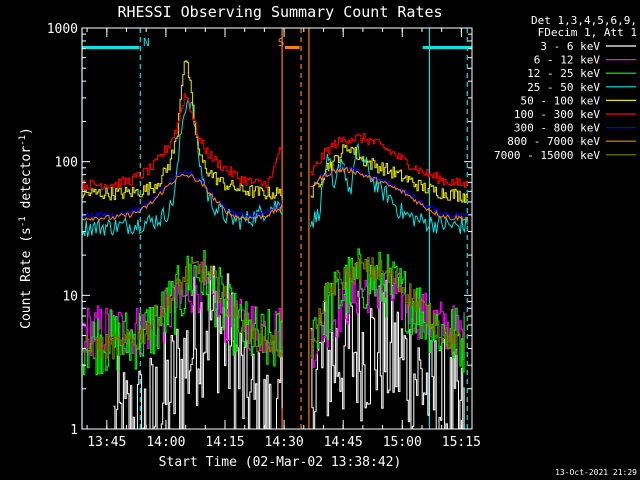 Image resolution: width=640 pixels, height=480 pixels. What do you see at coordinates (561, 100) in the screenshot?
I see `legend-entry-label: 50 - 100 keV` at bounding box center [561, 100].